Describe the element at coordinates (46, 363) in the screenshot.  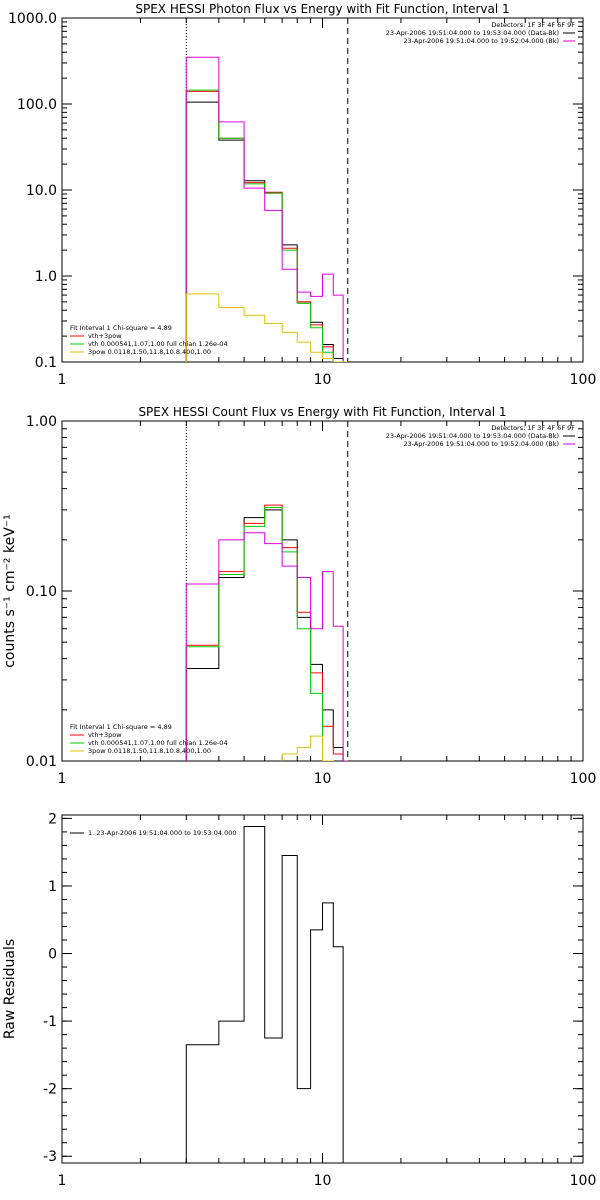
I see `y-tick-label: 0.1` at that location.